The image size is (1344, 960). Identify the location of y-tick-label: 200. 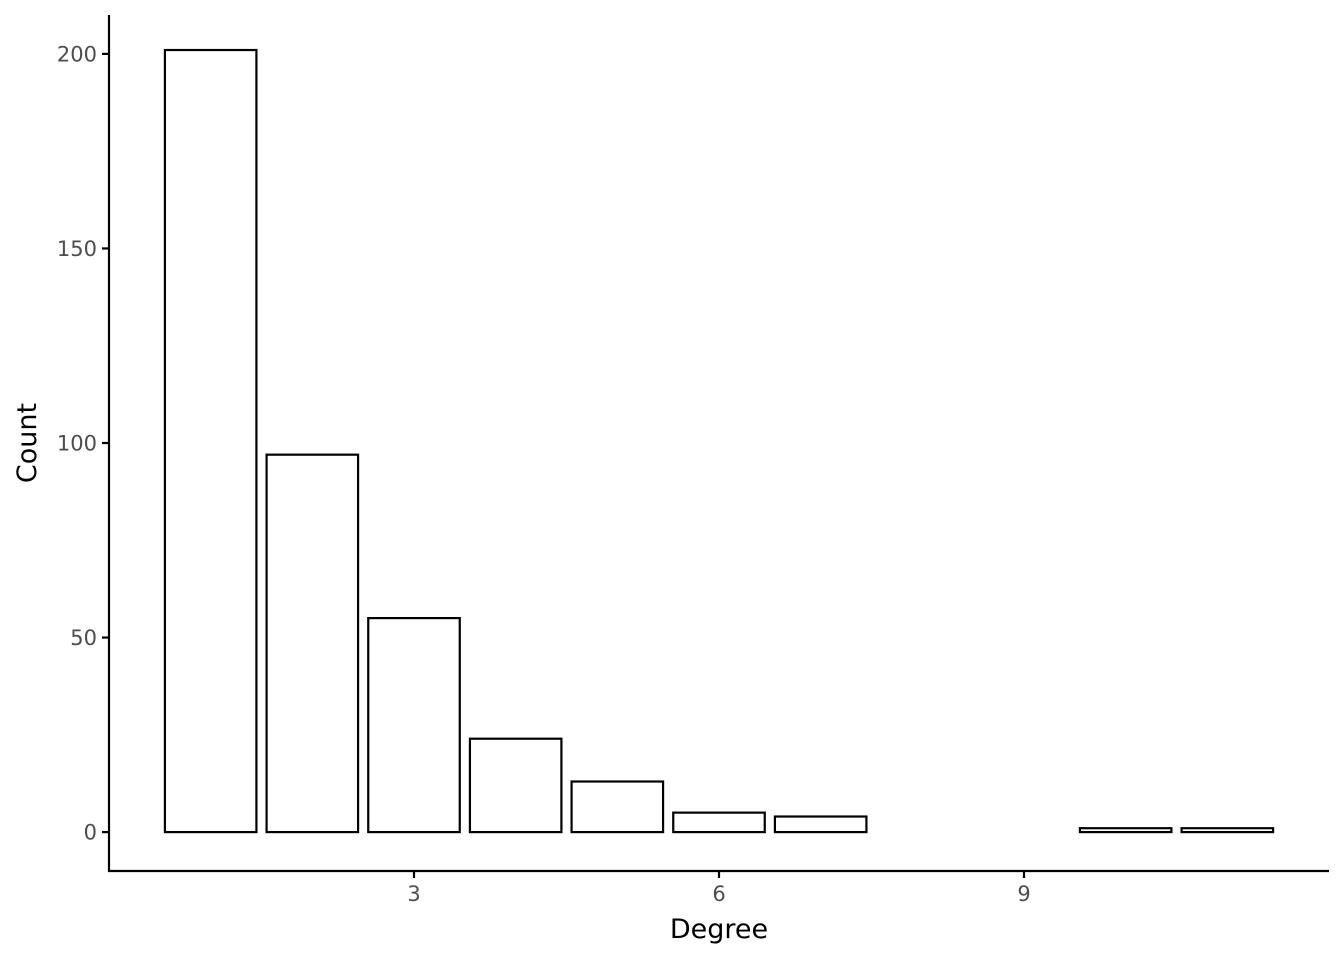
(77, 54).